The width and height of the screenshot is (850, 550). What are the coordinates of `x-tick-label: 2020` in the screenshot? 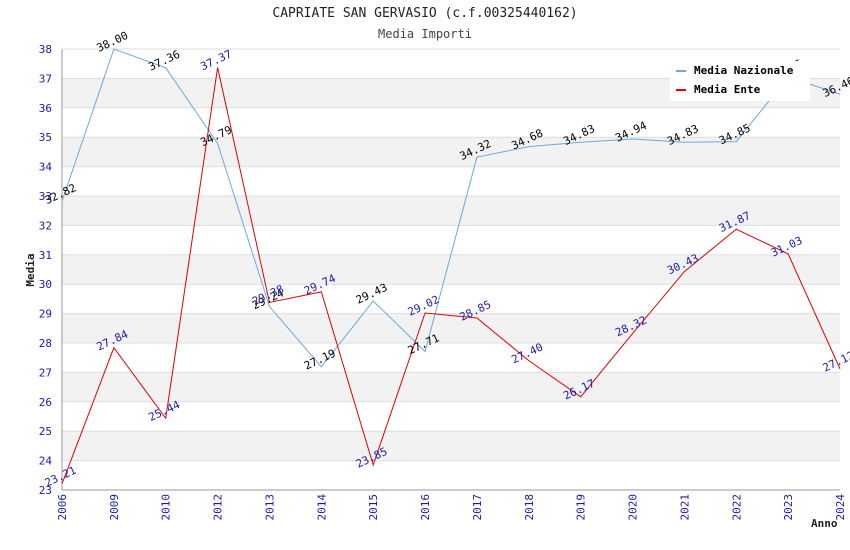 It's located at (633, 507).